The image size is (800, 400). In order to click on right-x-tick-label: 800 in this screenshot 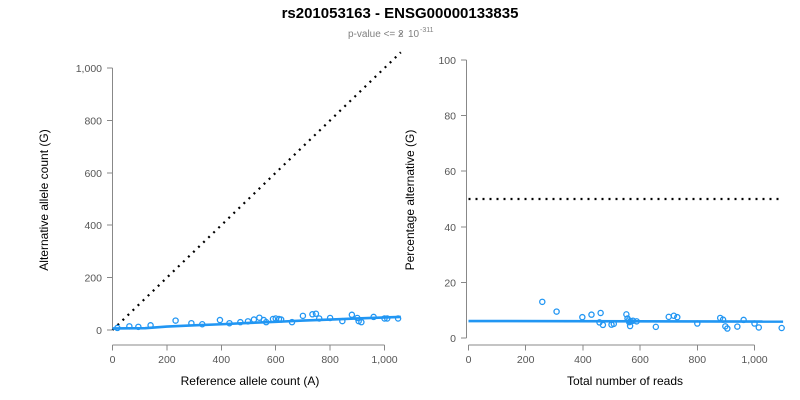, I will do `click(698, 360)`.